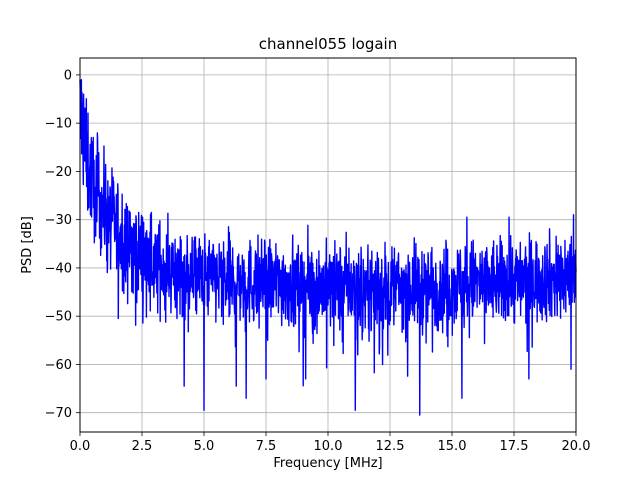 This screenshot has height=480, width=640. I want to click on x-tick-label: 10.0, so click(328, 446).